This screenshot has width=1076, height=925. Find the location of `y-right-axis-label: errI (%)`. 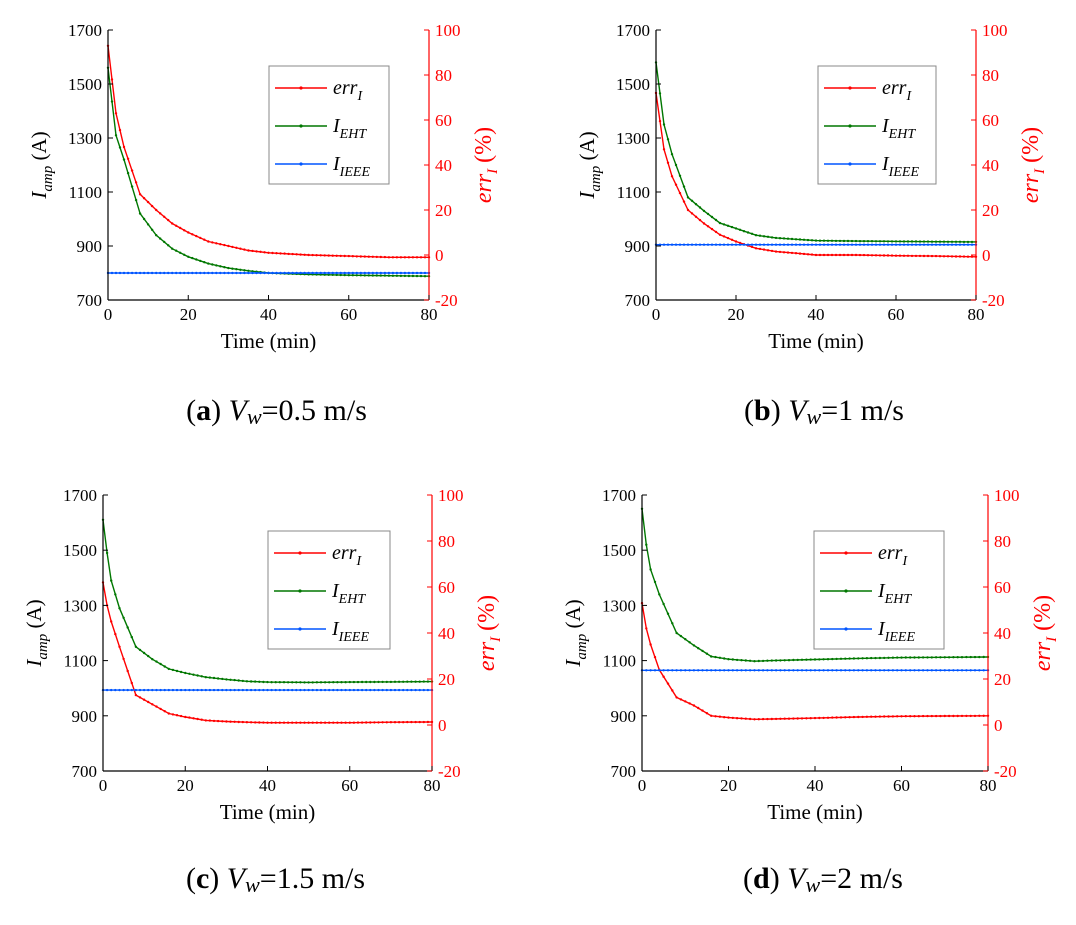

y-right-axis-label: errI (%) is located at coordinates (489, 633).